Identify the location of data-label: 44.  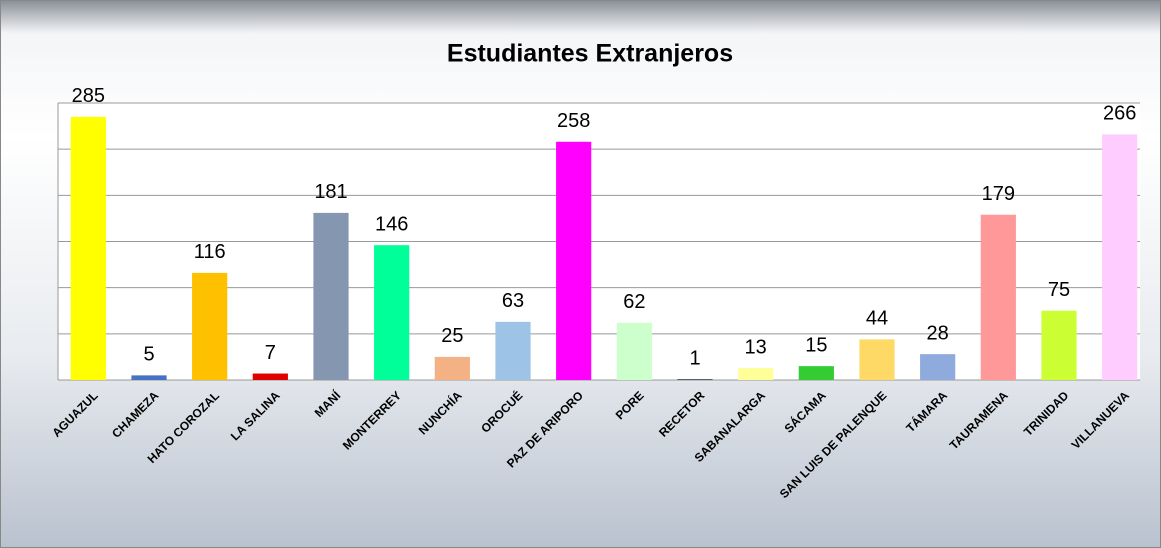
(877, 319).